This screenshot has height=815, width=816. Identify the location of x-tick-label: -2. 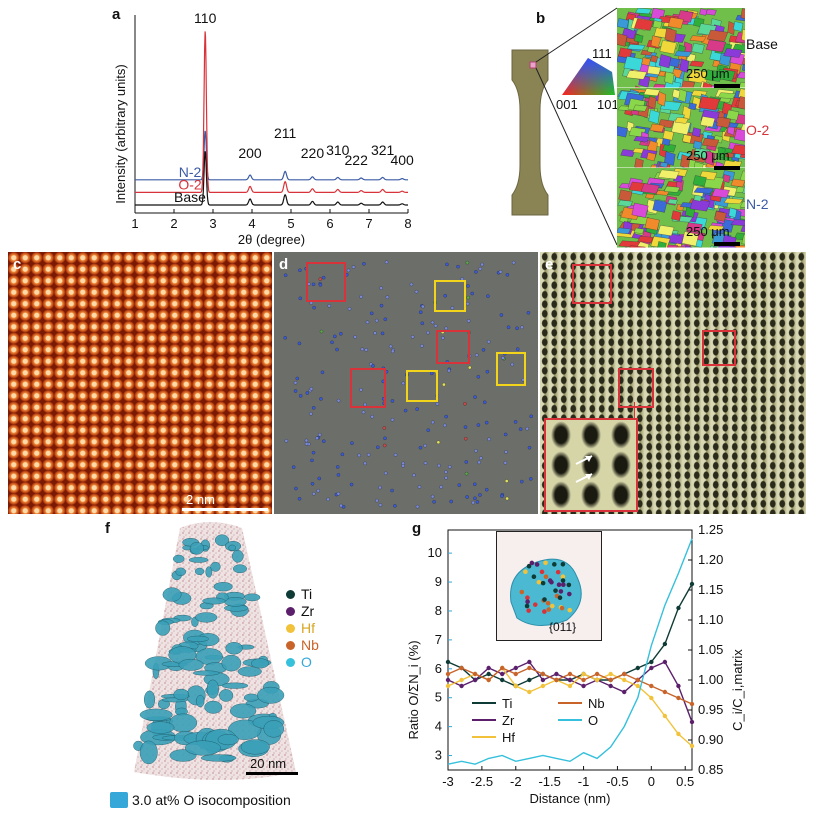
(516, 781).